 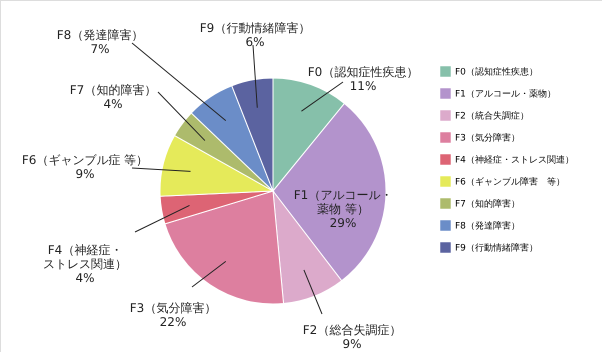 What do you see at coordinates (173, 315) in the screenshot?
I see `data-label: F3（気分障害） 22%` at bounding box center [173, 315].